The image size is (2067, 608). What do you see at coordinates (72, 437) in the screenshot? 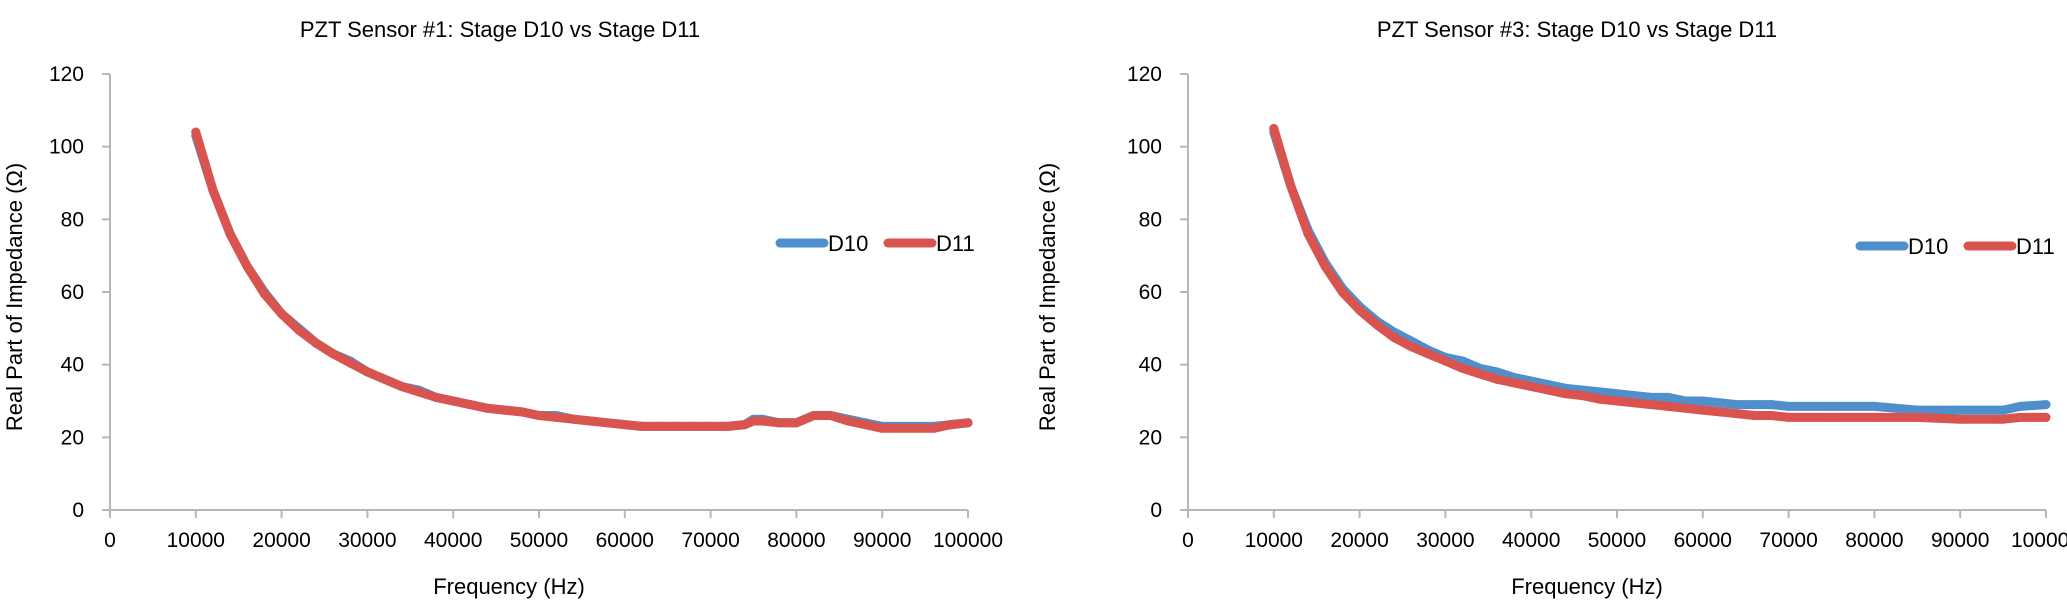
I see `y-tick-label: 20` at bounding box center [72, 437].